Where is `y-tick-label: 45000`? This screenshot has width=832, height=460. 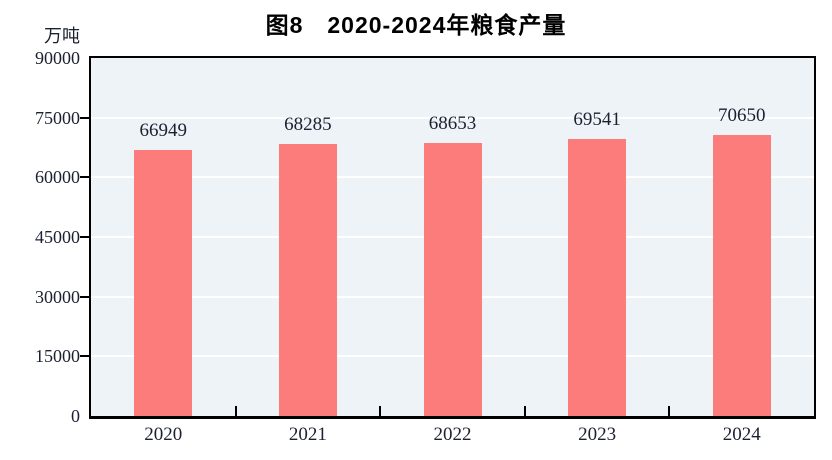 y-tick-label: 45000 is located at coordinates (57, 237).